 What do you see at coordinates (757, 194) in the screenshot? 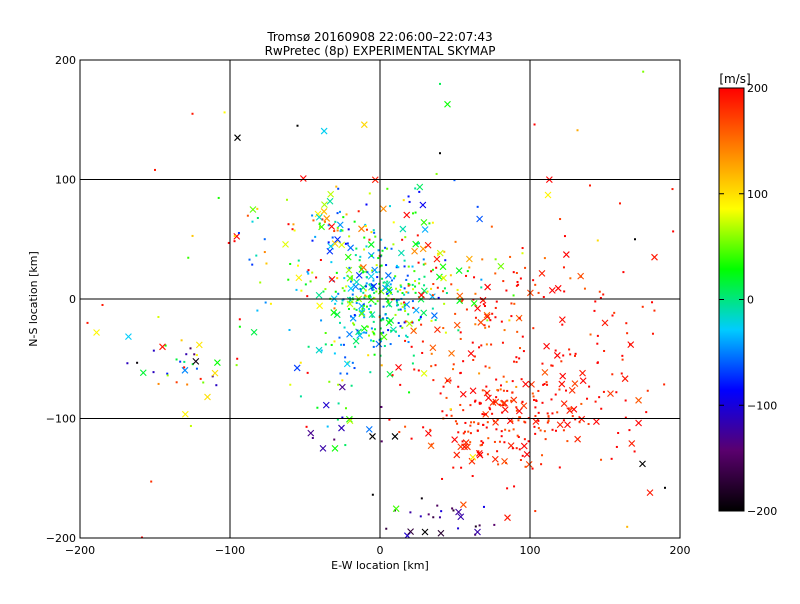
I see `colorbar-tick-label: 100` at bounding box center [757, 194].